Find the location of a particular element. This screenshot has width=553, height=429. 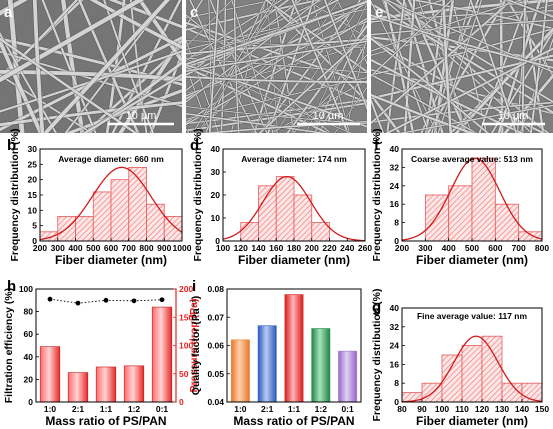

panel-label-i: i is located at coordinates (194, 286).